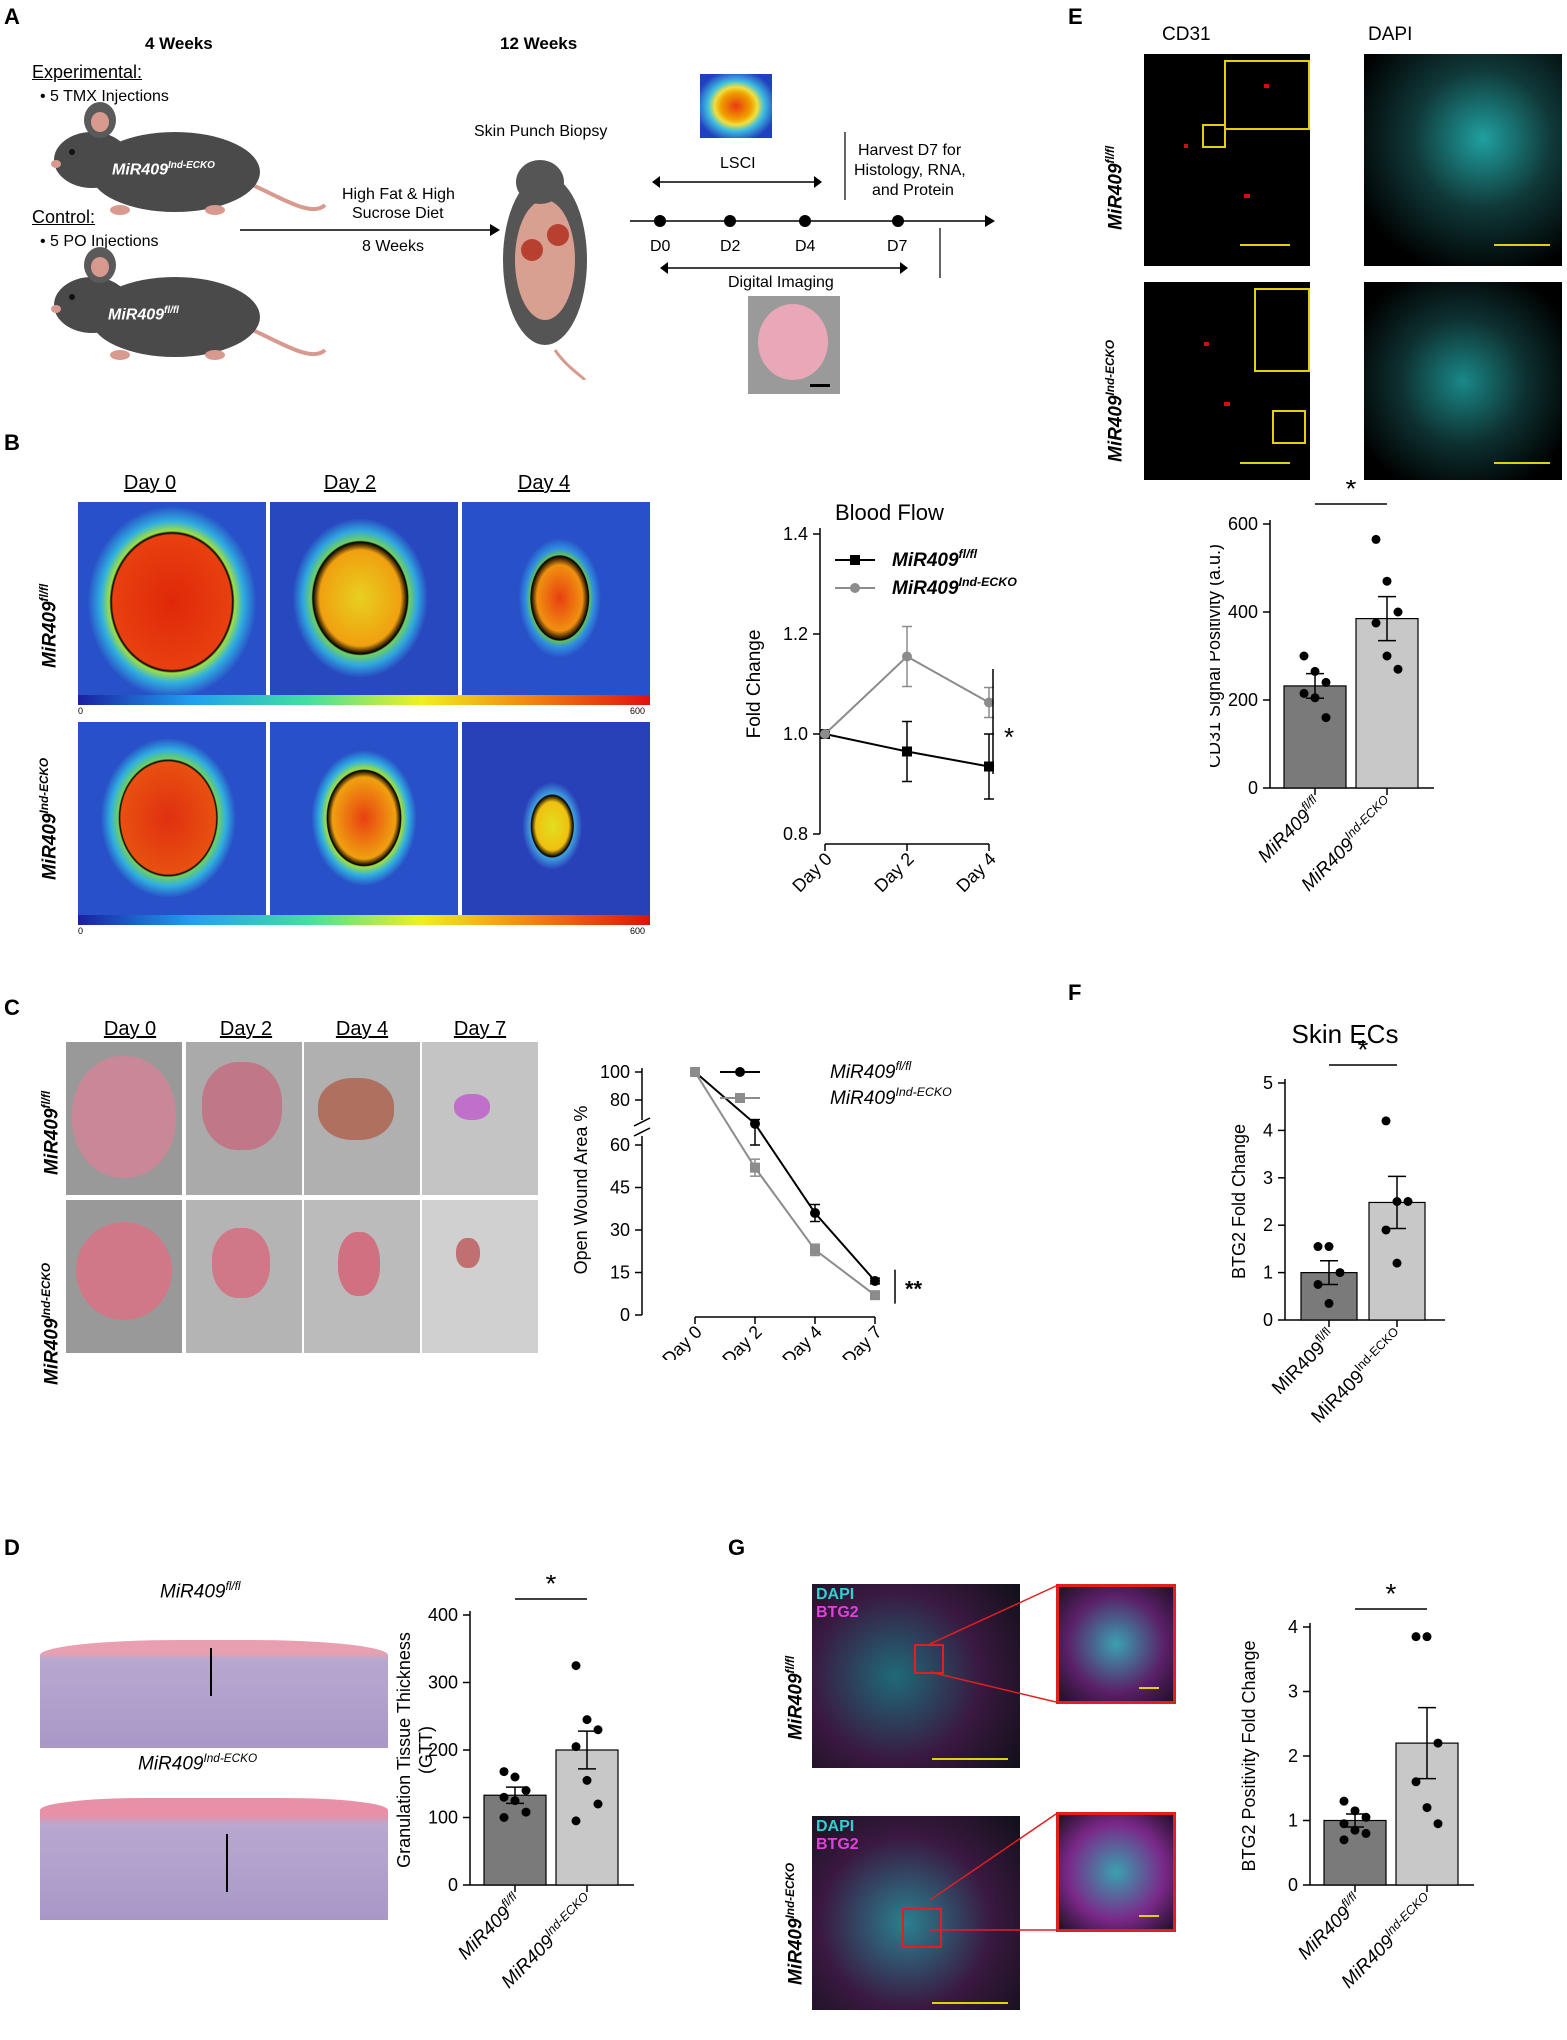 This screenshot has height=2040, width=1567. Describe the element at coordinates (443, 1818) in the screenshot. I see `chart-d-ytick-label: 100` at that location.